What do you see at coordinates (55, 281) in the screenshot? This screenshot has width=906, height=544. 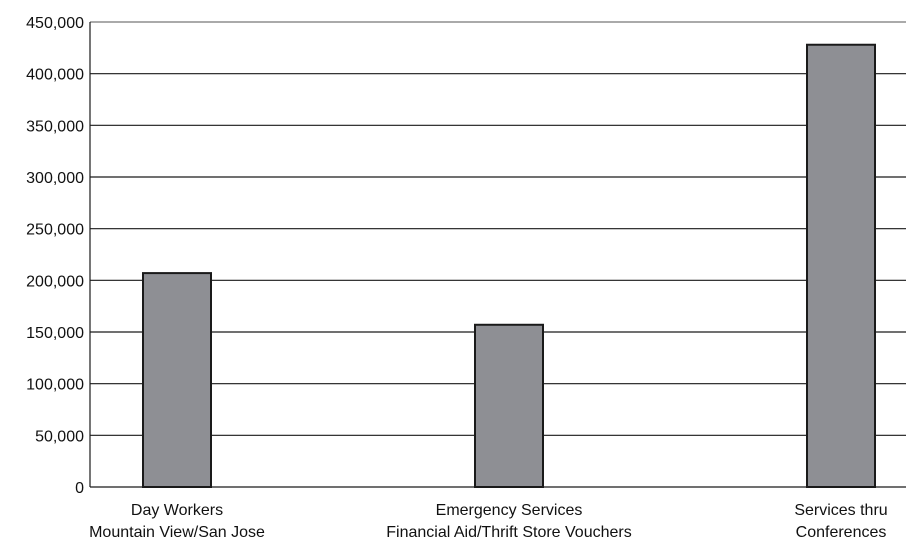 I see `y-tick-label: 200,000` at bounding box center [55, 281].